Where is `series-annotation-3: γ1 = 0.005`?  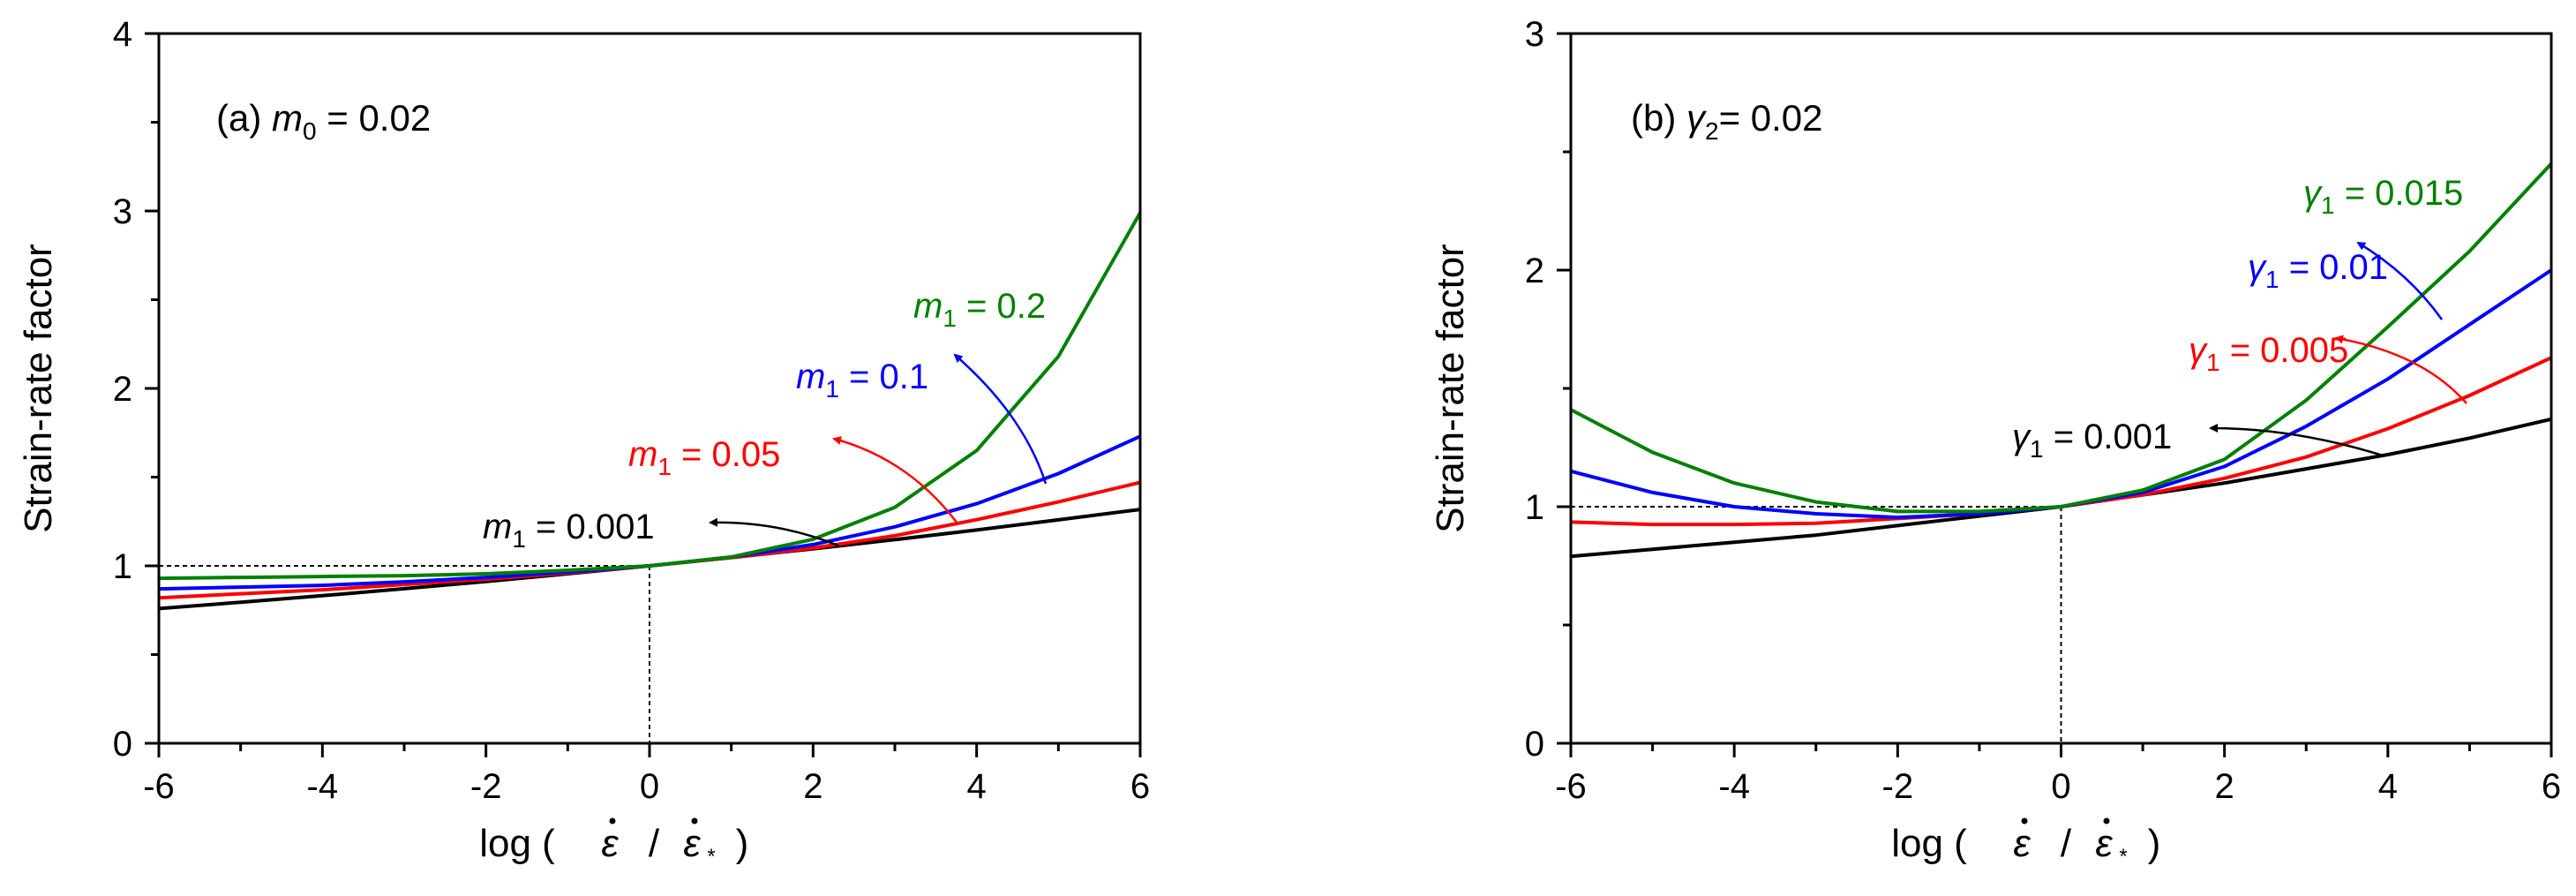
series-annotation-3: γ1 = 0.005 is located at coordinates (2268, 353).